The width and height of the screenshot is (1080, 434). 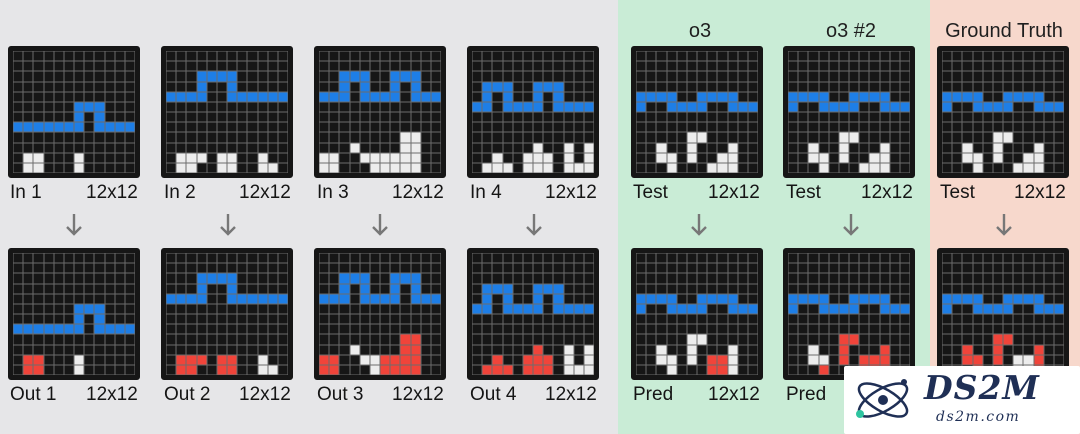 I want to click on input-size-4: 12x12, so click(x=571, y=192).